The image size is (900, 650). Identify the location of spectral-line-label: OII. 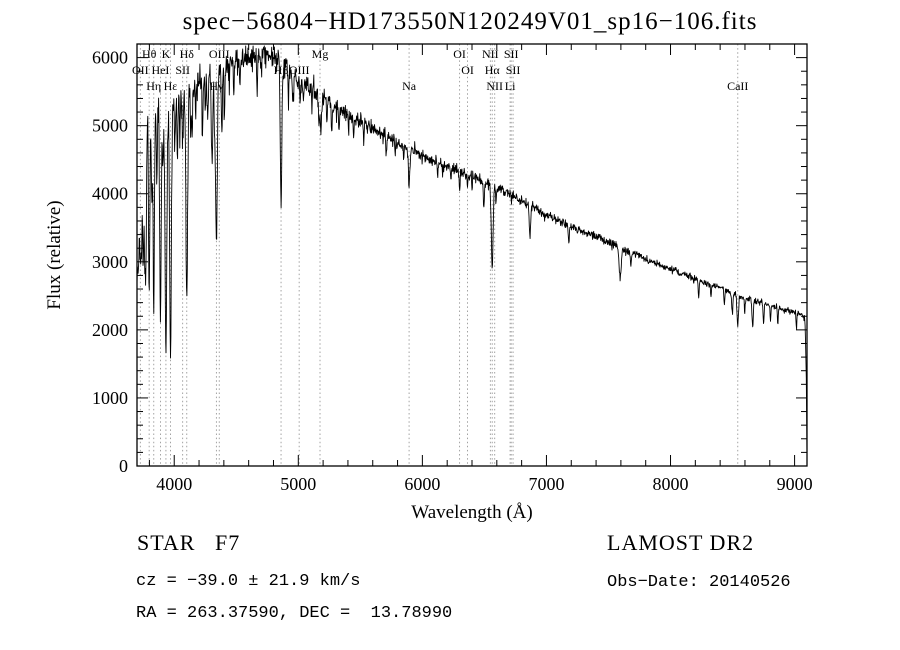
(140, 70).